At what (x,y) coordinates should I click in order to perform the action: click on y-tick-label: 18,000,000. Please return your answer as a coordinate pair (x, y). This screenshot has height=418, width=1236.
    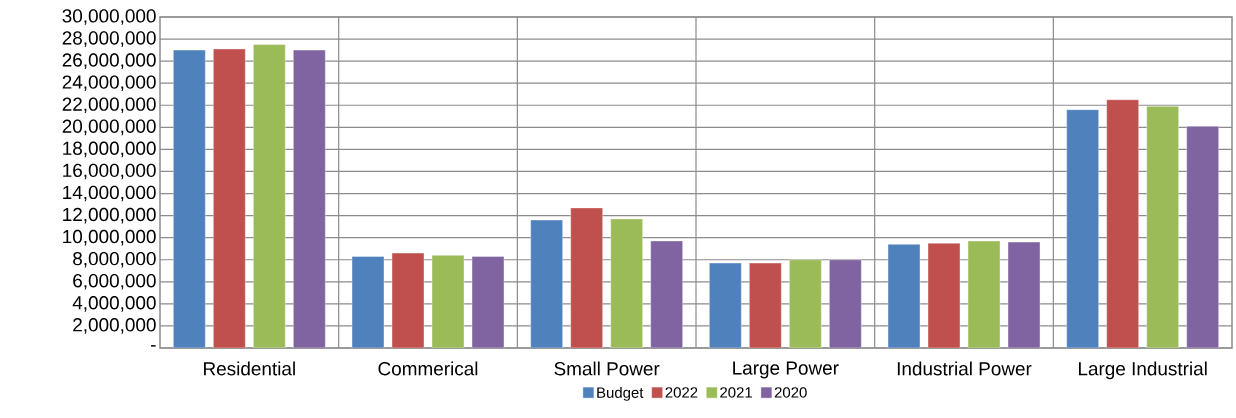
    Looking at the image, I should click on (109, 149).